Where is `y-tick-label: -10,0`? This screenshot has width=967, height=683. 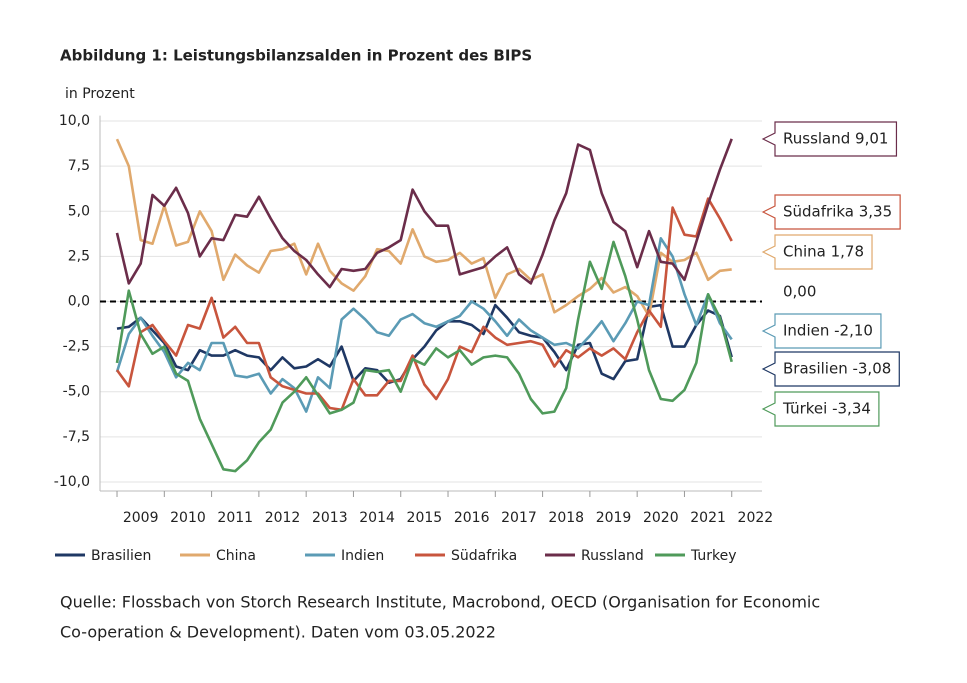 y-tick-label: -10,0 is located at coordinates (72, 482).